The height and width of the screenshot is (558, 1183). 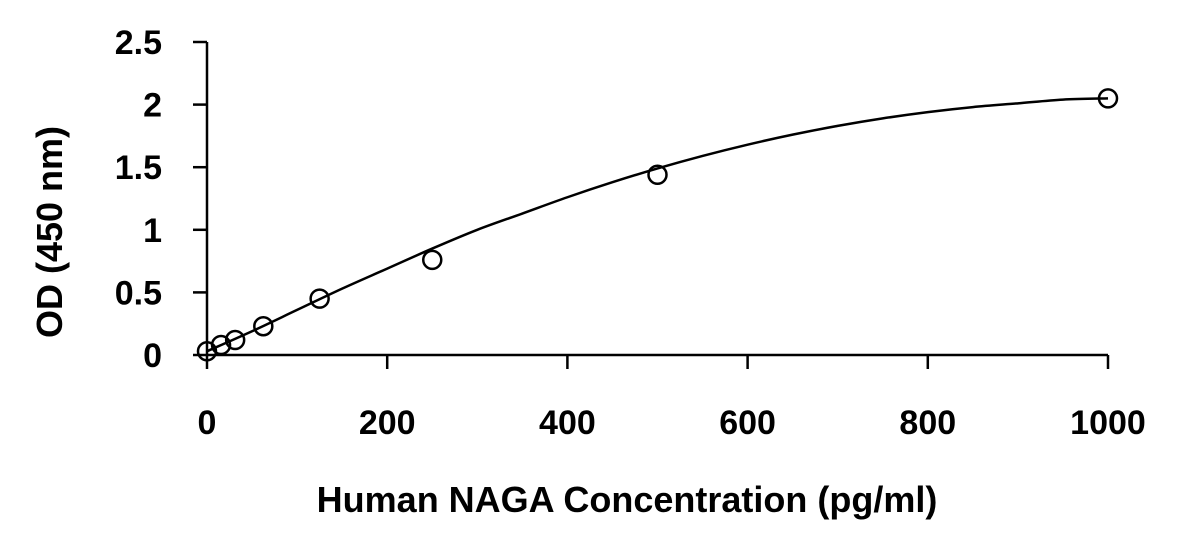 I want to click on x-tick-label: 800, so click(x=927, y=423).